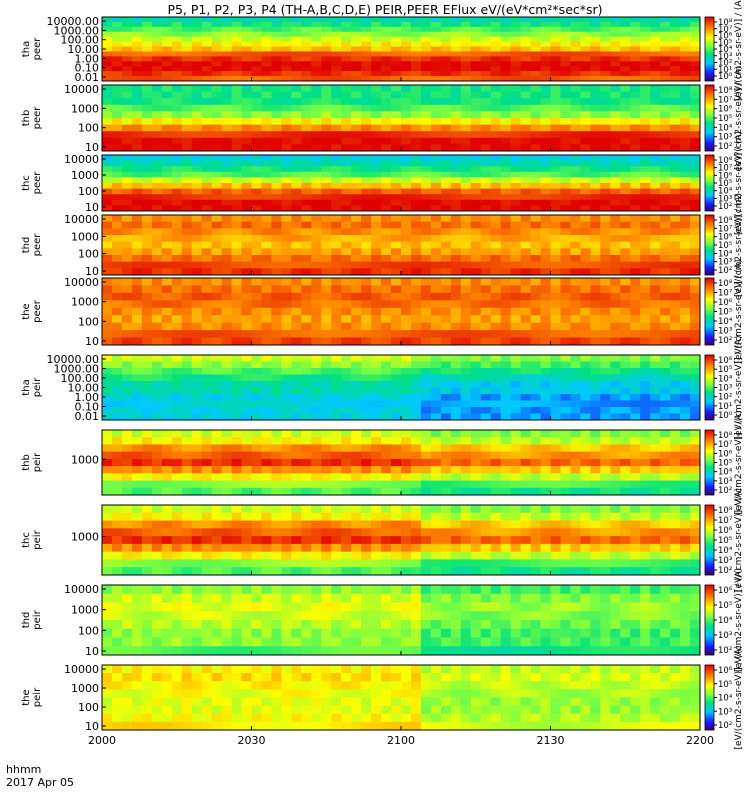 The height and width of the screenshot is (800, 750). What do you see at coordinates (725, 128) in the screenshot?
I see `colorbar-tick-label: 10⁴` at bounding box center [725, 128].